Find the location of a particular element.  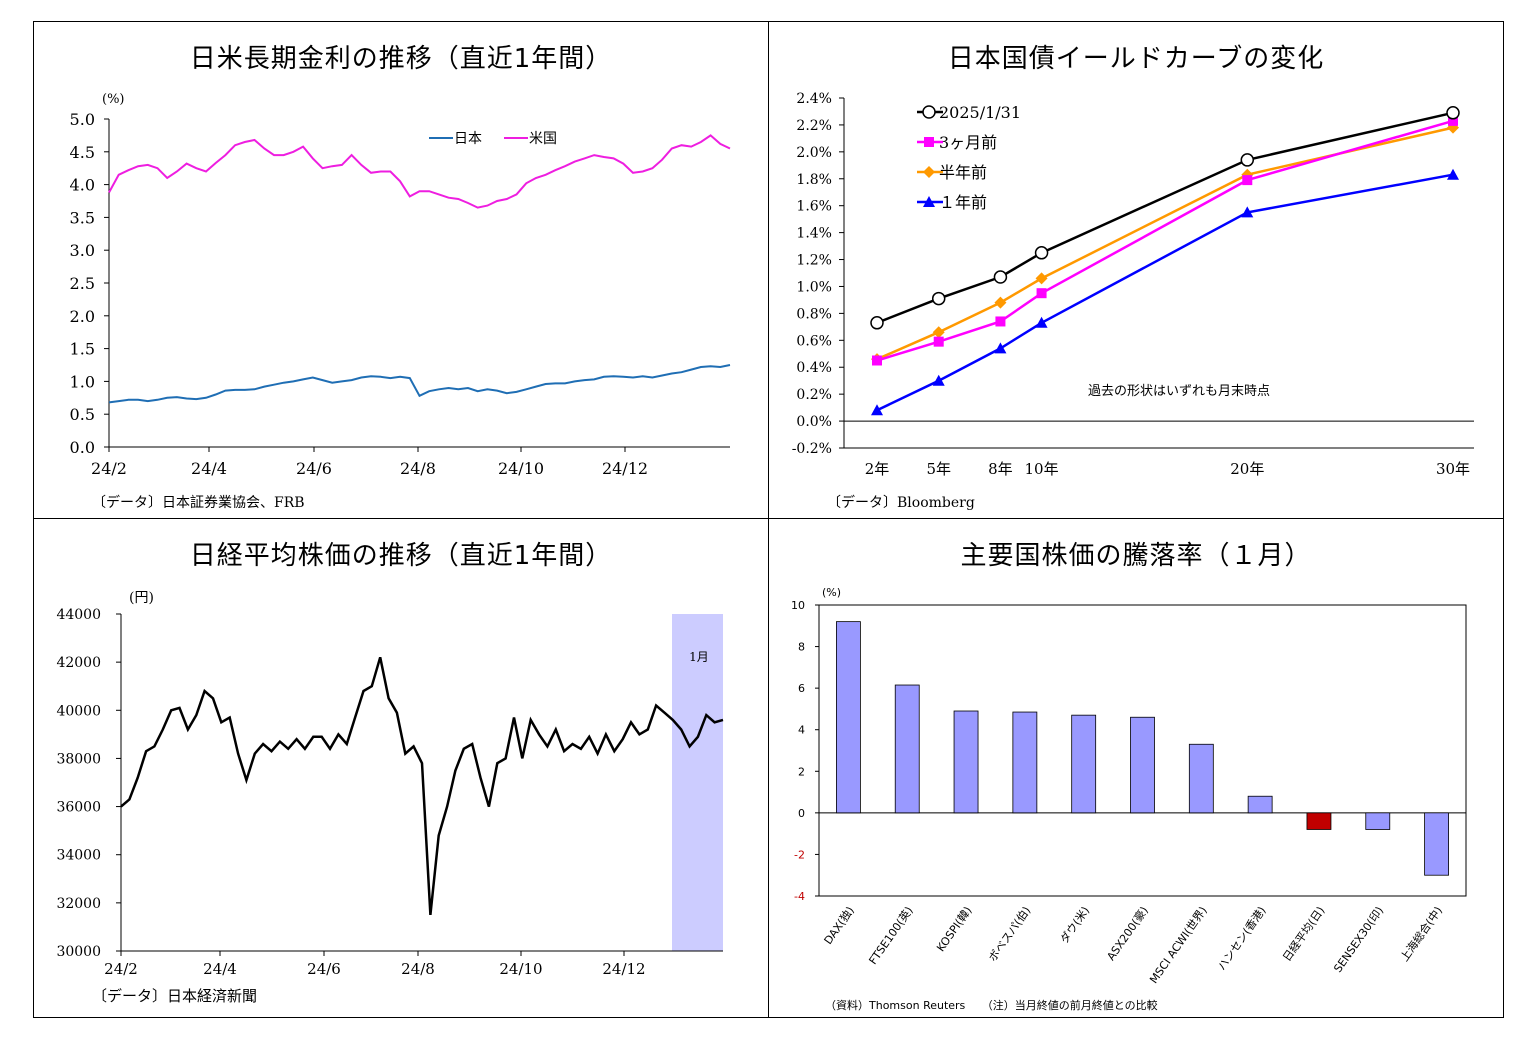

curve-y-tick-label: -0.2% is located at coordinates (812, 449).